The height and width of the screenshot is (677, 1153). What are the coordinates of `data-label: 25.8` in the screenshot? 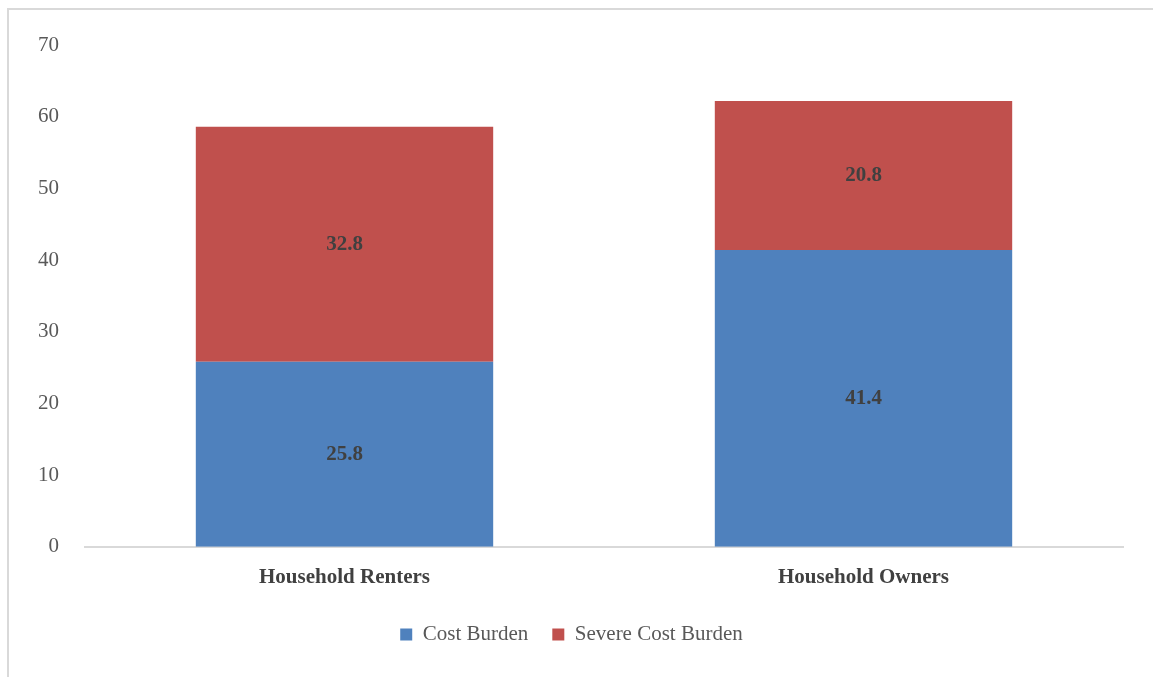 It's located at (344, 452).